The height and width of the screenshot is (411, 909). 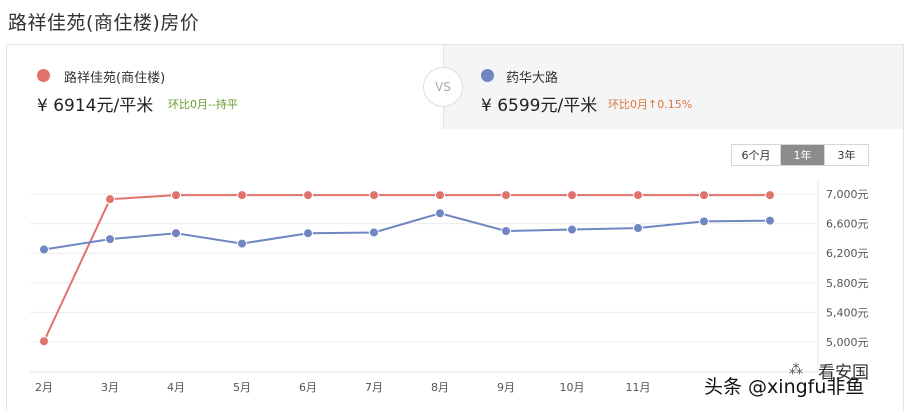 I want to click on tab-1-year: 1年, so click(x=802, y=155).